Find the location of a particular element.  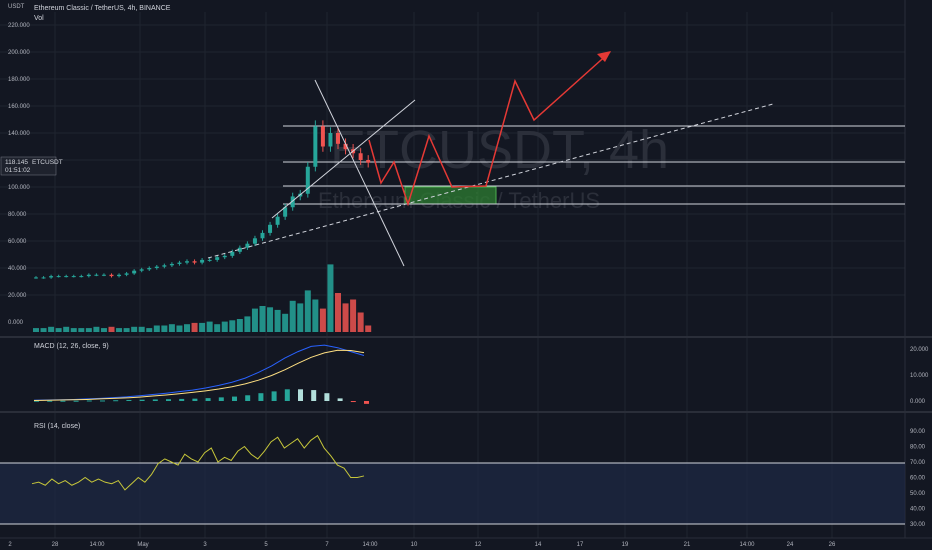

rsi-tick-label: 40.00 is located at coordinates (918, 510).